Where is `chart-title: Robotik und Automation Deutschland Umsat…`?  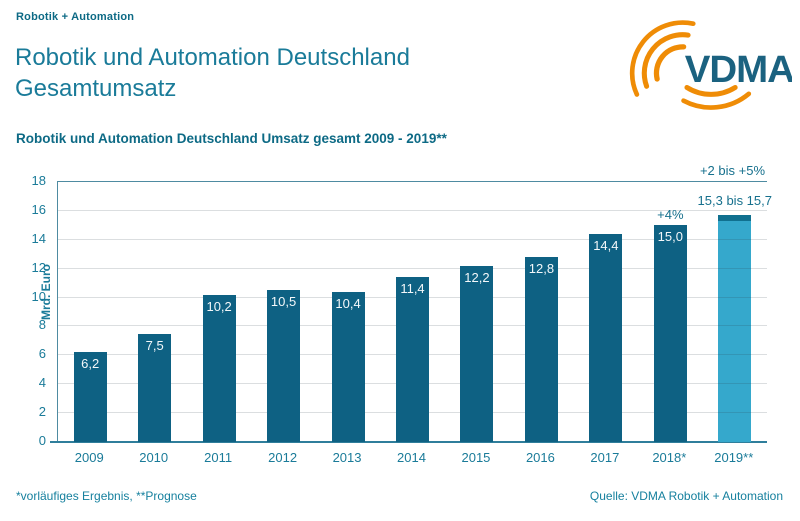
chart-title: Robotik und Automation Deutschland Umsat… is located at coordinates (231, 138).